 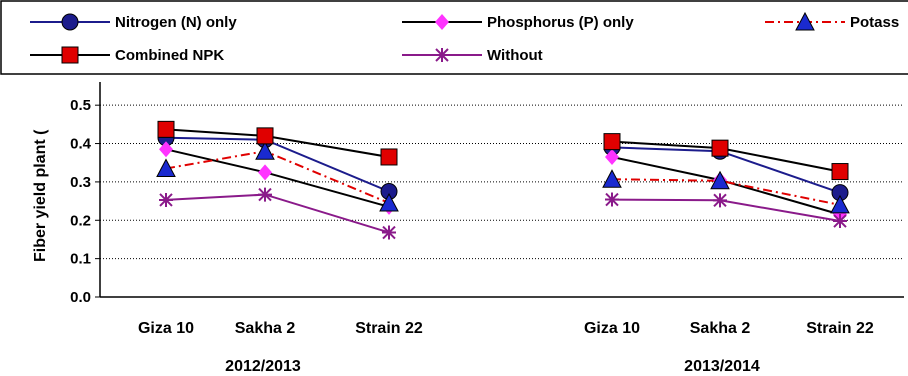 What do you see at coordinates (515, 55) in the screenshot?
I see `legend-label: Without` at bounding box center [515, 55].